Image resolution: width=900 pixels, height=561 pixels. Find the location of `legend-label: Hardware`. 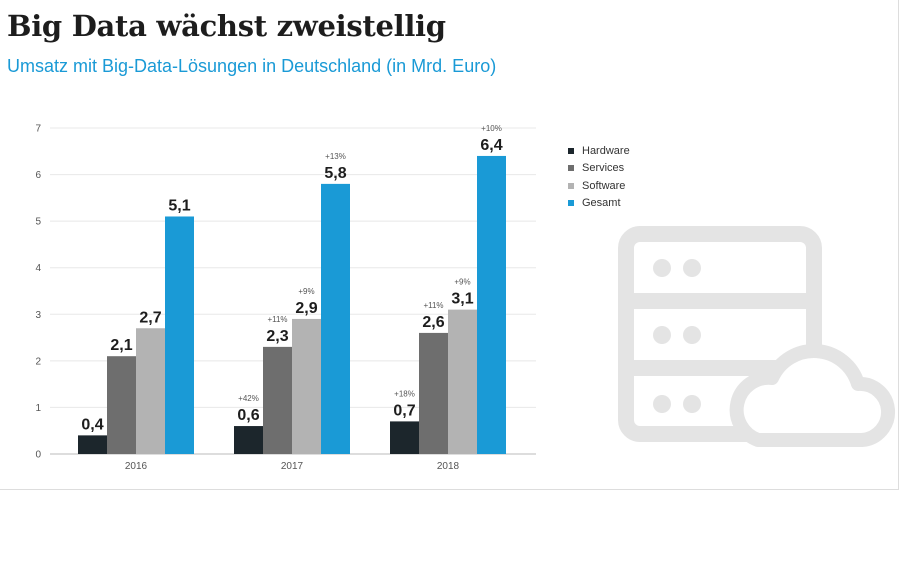

legend-label: Hardware is located at coordinates (606, 150).